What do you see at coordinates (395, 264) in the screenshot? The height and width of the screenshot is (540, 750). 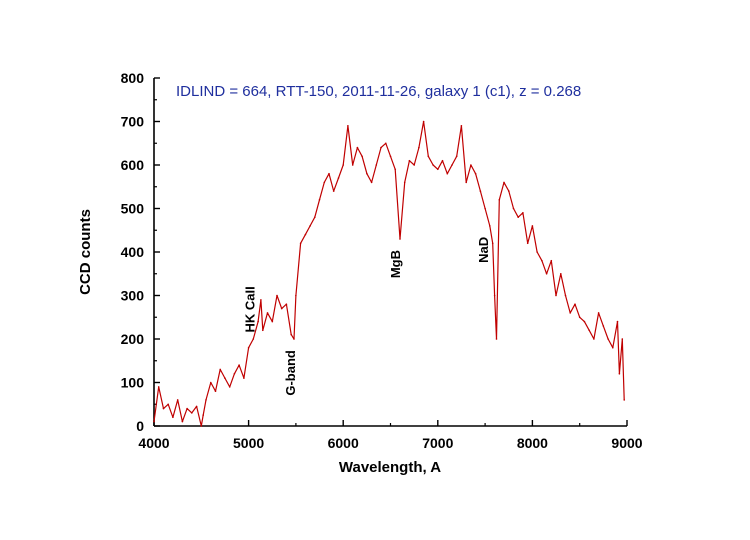 I see `annotation-label: MgB` at bounding box center [395, 264].